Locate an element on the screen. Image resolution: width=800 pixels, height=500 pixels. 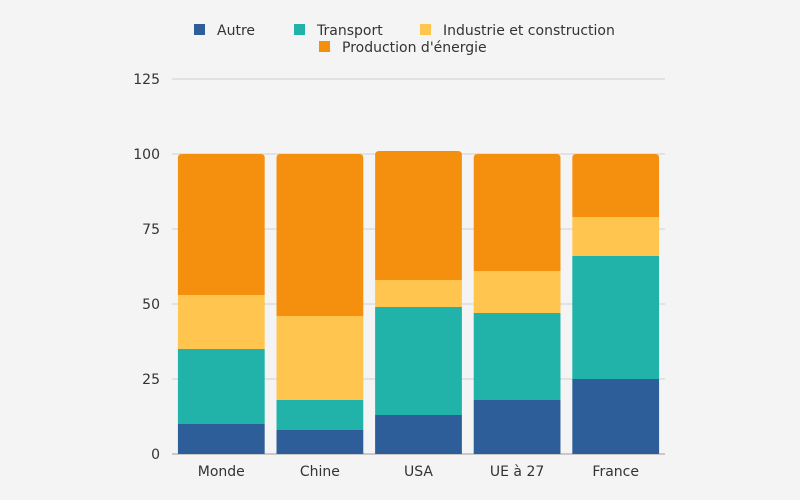
legend-swatch-autre is located at coordinates (199, 29).